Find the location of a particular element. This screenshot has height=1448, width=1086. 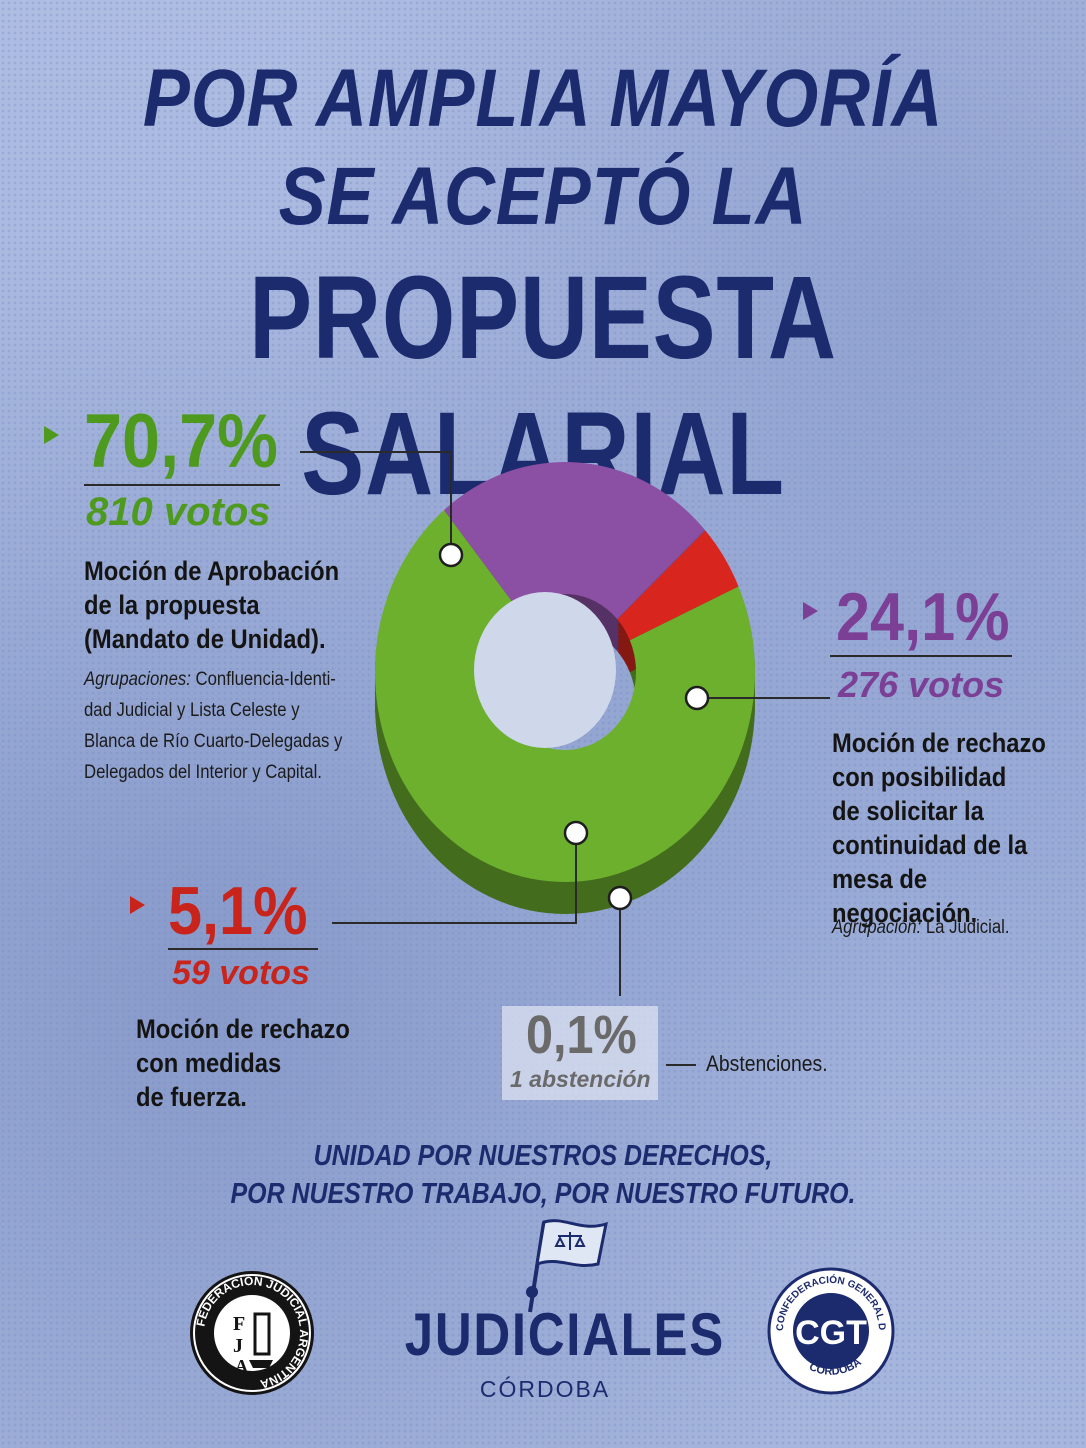

pct-approve: 70,7% is located at coordinates (181, 441).